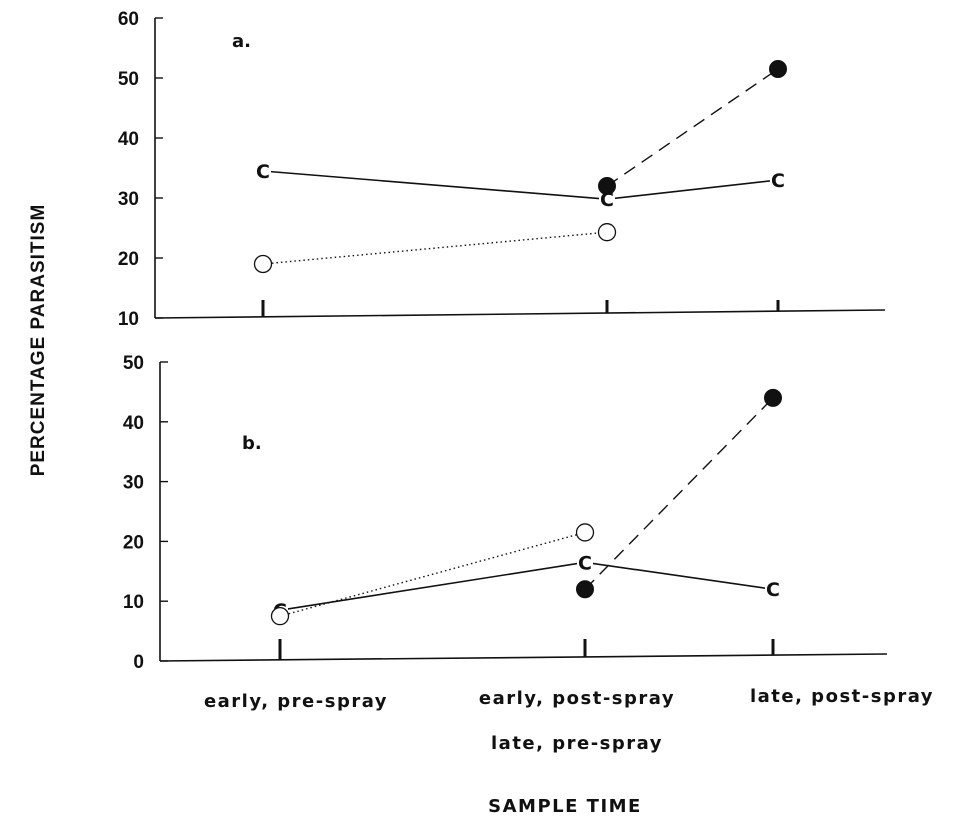  What do you see at coordinates (128, 139) in the screenshot?
I see `panel-a-y-tick-label-3: 40` at bounding box center [128, 139].